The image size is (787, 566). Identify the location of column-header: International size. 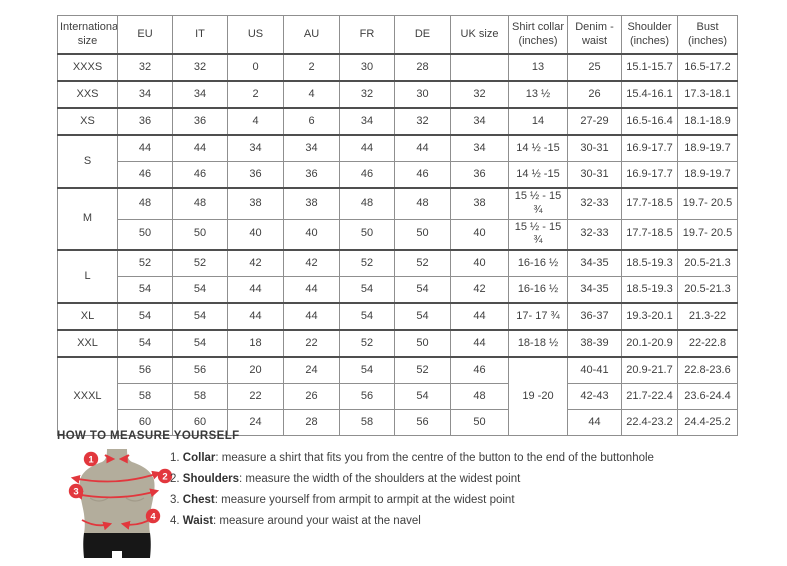
(87, 35).